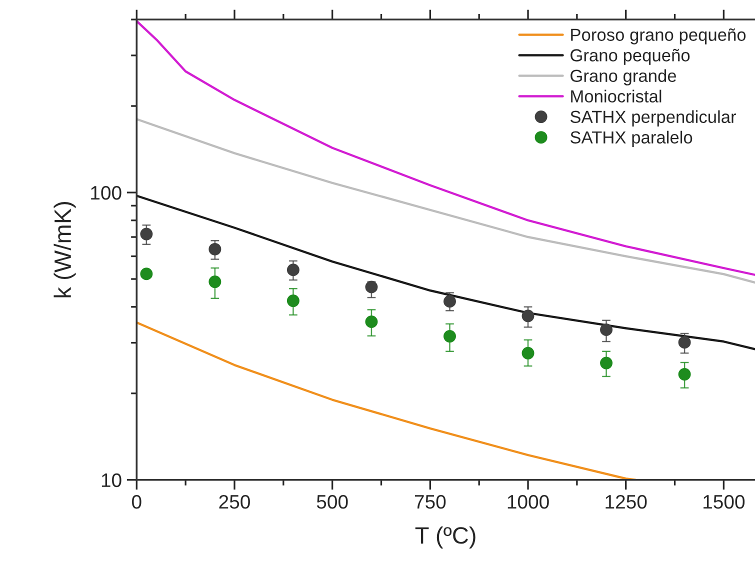  Describe the element at coordinates (445, 537) in the screenshot. I see `x-axis-title: T (ºC)` at that location.